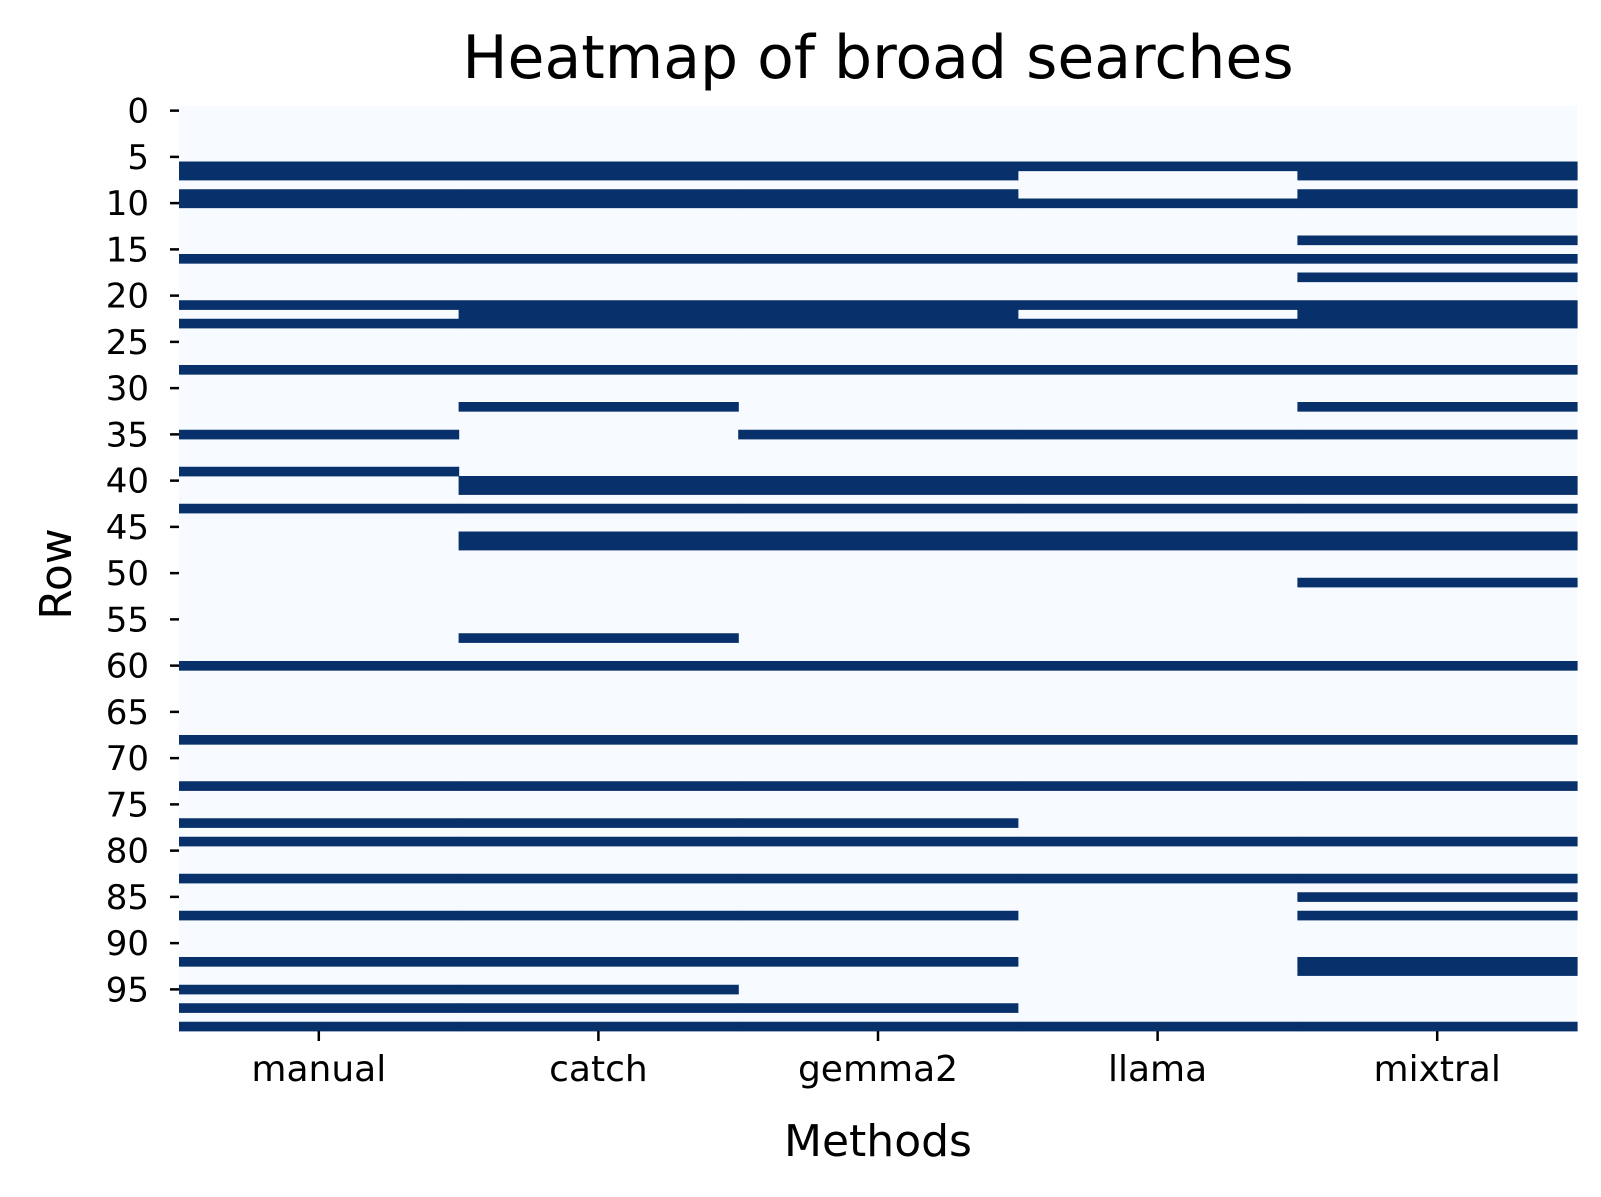 The width and height of the screenshot is (1601, 1197). I want to click on x-tick-label-gemma2: gemma2, so click(878, 1069).